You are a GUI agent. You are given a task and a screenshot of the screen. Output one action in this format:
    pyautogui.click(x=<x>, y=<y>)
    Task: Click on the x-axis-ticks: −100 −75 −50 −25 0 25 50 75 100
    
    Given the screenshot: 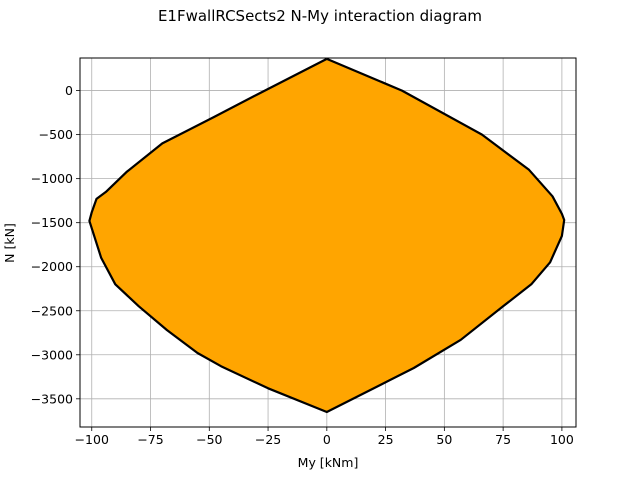 What is the action you would take?
    pyautogui.click(x=324, y=437)
    